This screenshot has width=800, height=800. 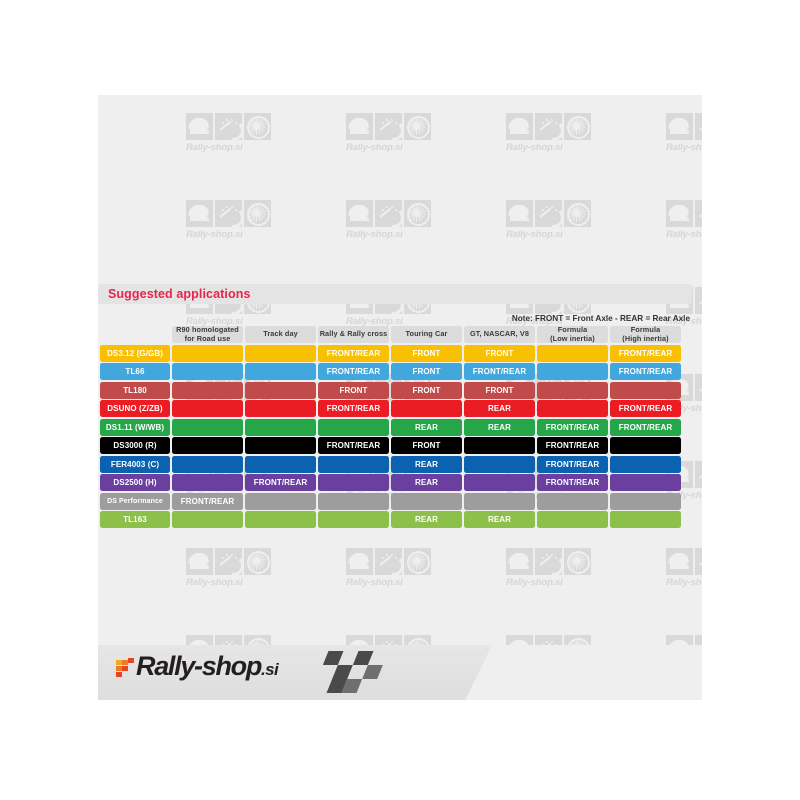 I want to click on column-header-line2: for Road use, so click(x=207, y=338).